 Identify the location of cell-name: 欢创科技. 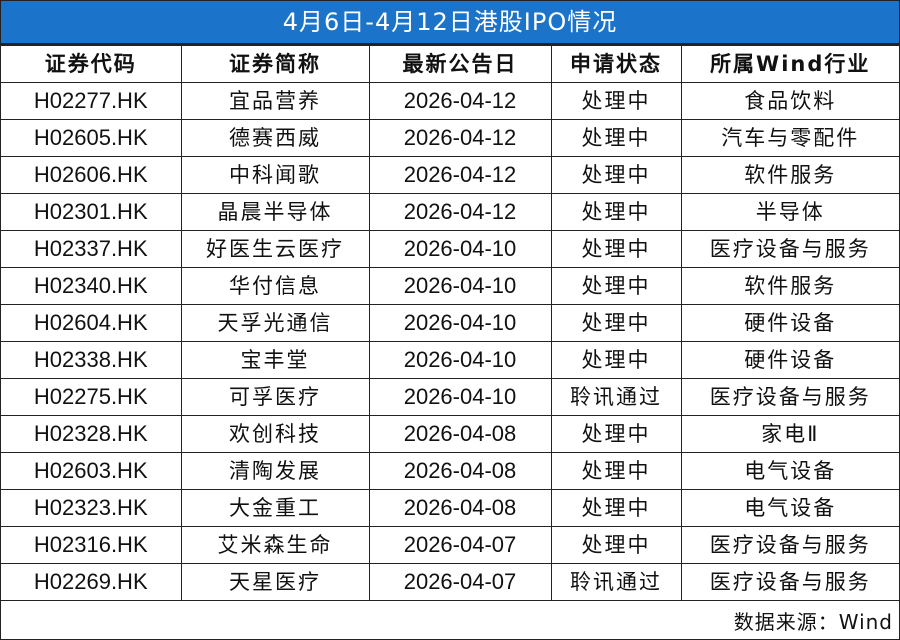
(275, 434).